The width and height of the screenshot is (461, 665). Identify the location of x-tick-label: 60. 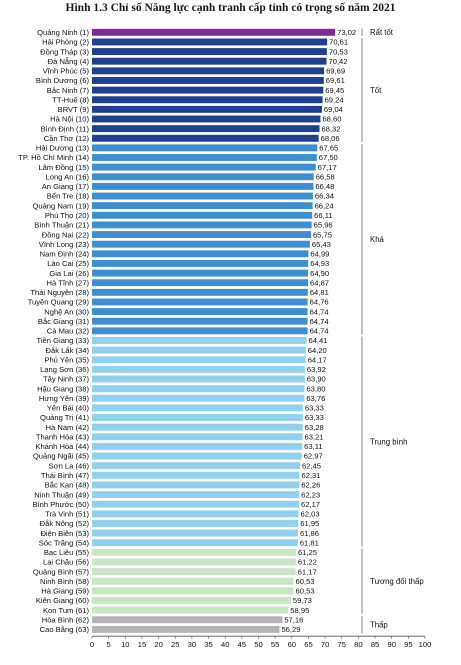
(292, 644).